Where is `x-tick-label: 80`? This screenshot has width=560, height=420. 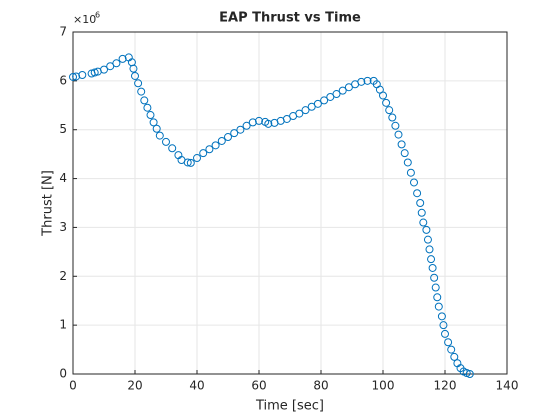 x-tick-label: 80 is located at coordinates (320, 386).